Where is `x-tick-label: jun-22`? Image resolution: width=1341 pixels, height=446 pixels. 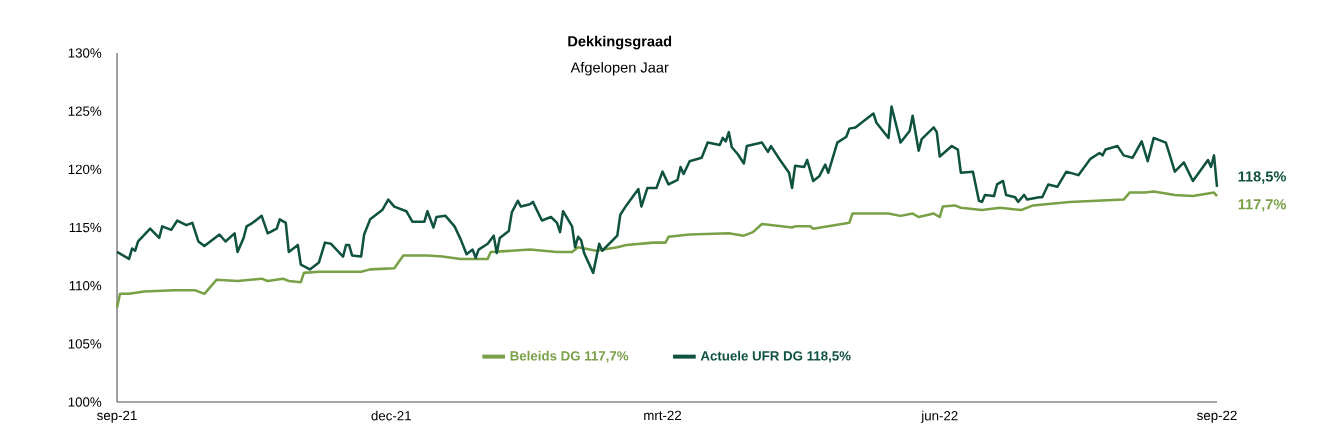 x-tick-label: jun-22 is located at coordinates (939, 417).